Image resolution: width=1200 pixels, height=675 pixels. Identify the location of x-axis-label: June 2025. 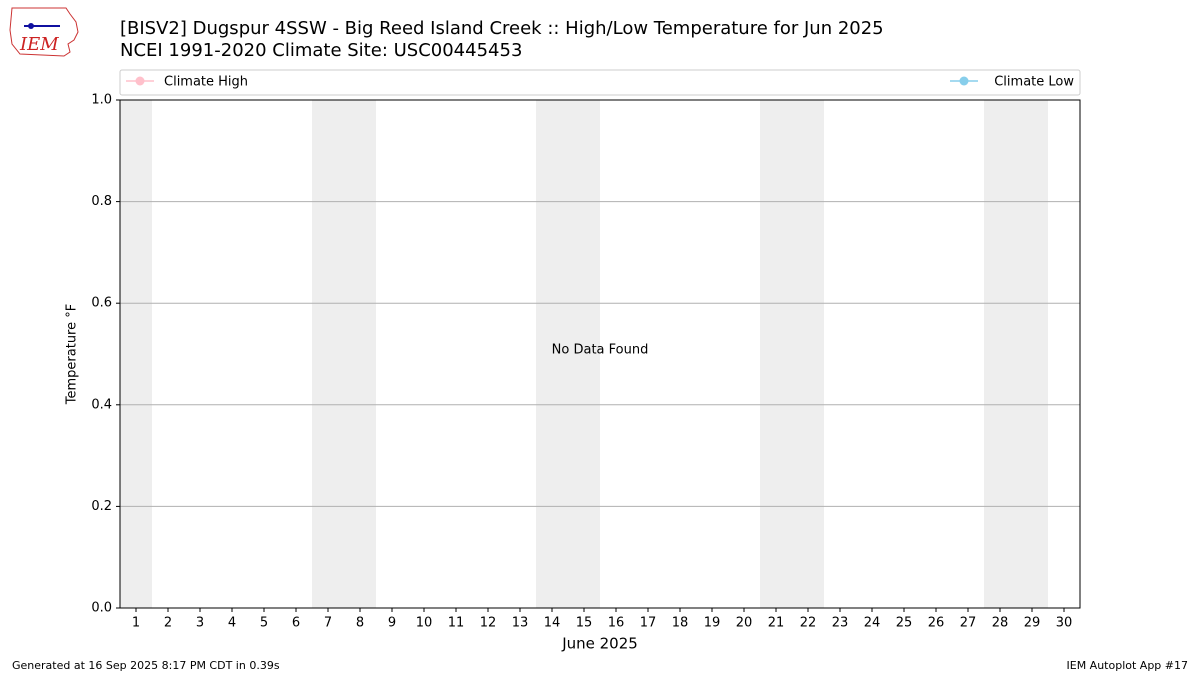
(599, 644).